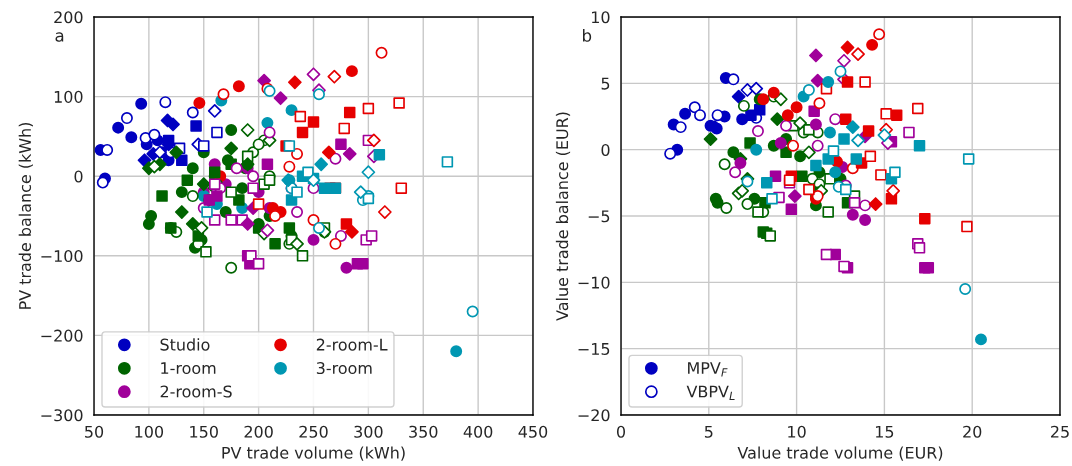  Describe the element at coordinates (62, 415) in the screenshot. I see `y-tick-label: −300` at that location.